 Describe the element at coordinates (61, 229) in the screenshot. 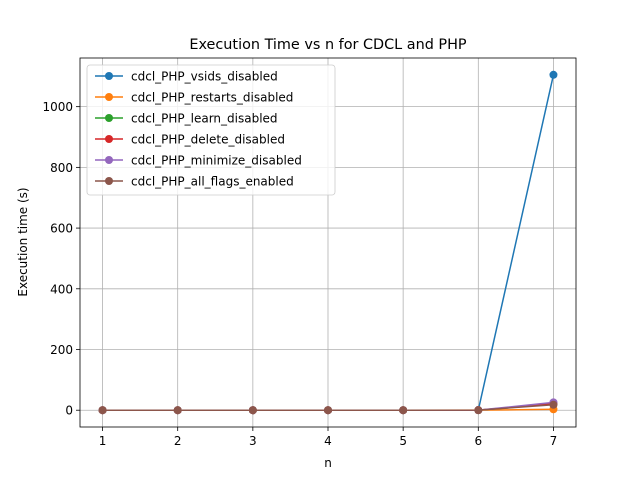

I see `y-tick-label: 600` at that location.